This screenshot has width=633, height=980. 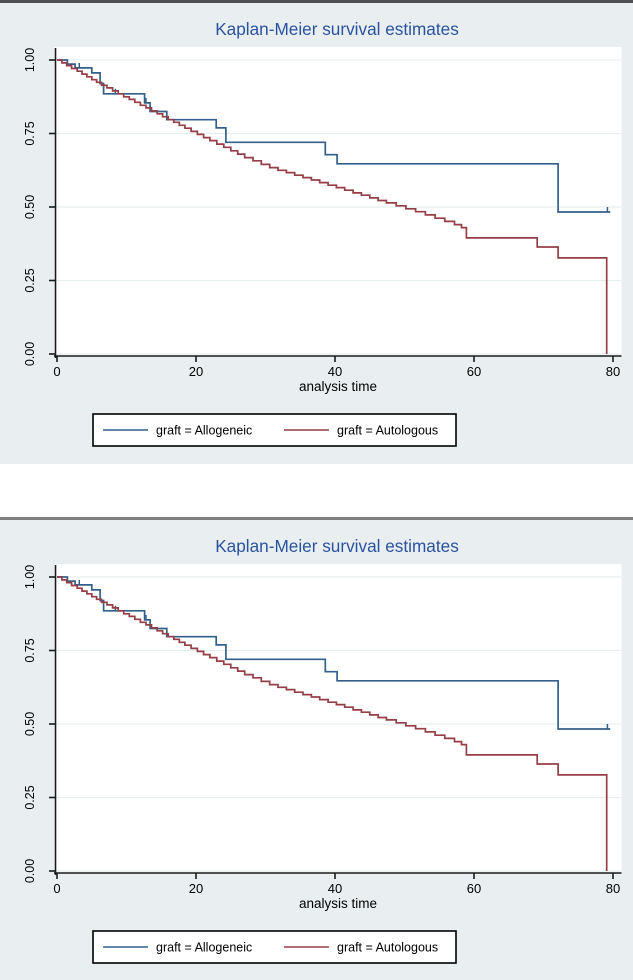 I want to click on panel-gap, so click(x=316, y=490).